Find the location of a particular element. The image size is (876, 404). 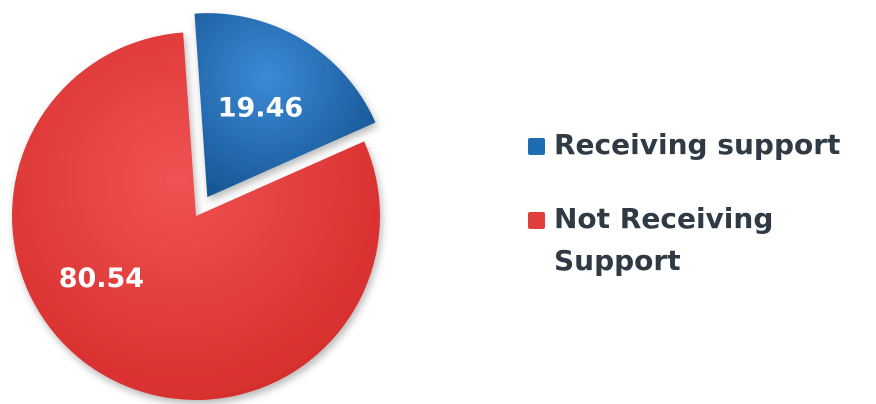

legend-item-not-receiving-support: Not Receiving Support is located at coordinates (700, 240).